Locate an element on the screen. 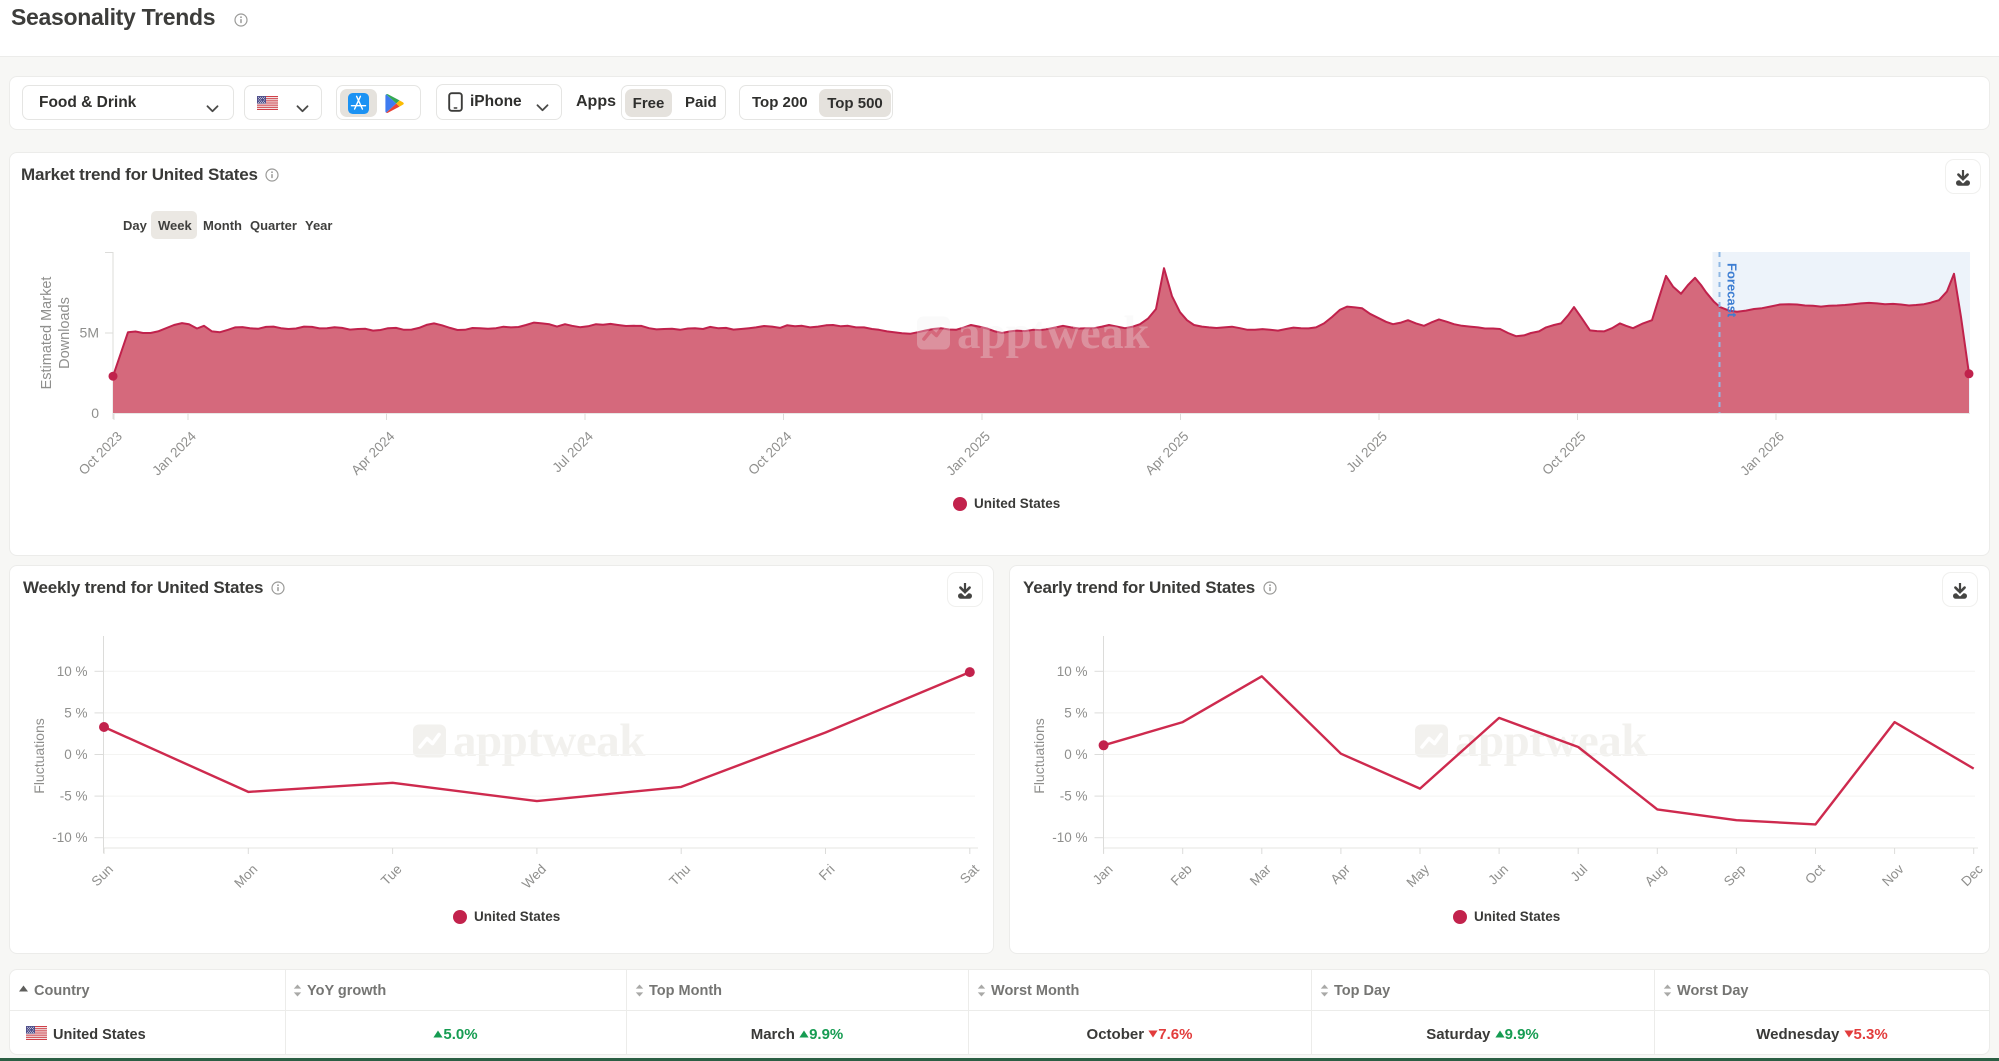 Image resolution: width=1999 pixels, height=1061 pixels. svg-text: Jul 2024 is located at coordinates (572, 451).